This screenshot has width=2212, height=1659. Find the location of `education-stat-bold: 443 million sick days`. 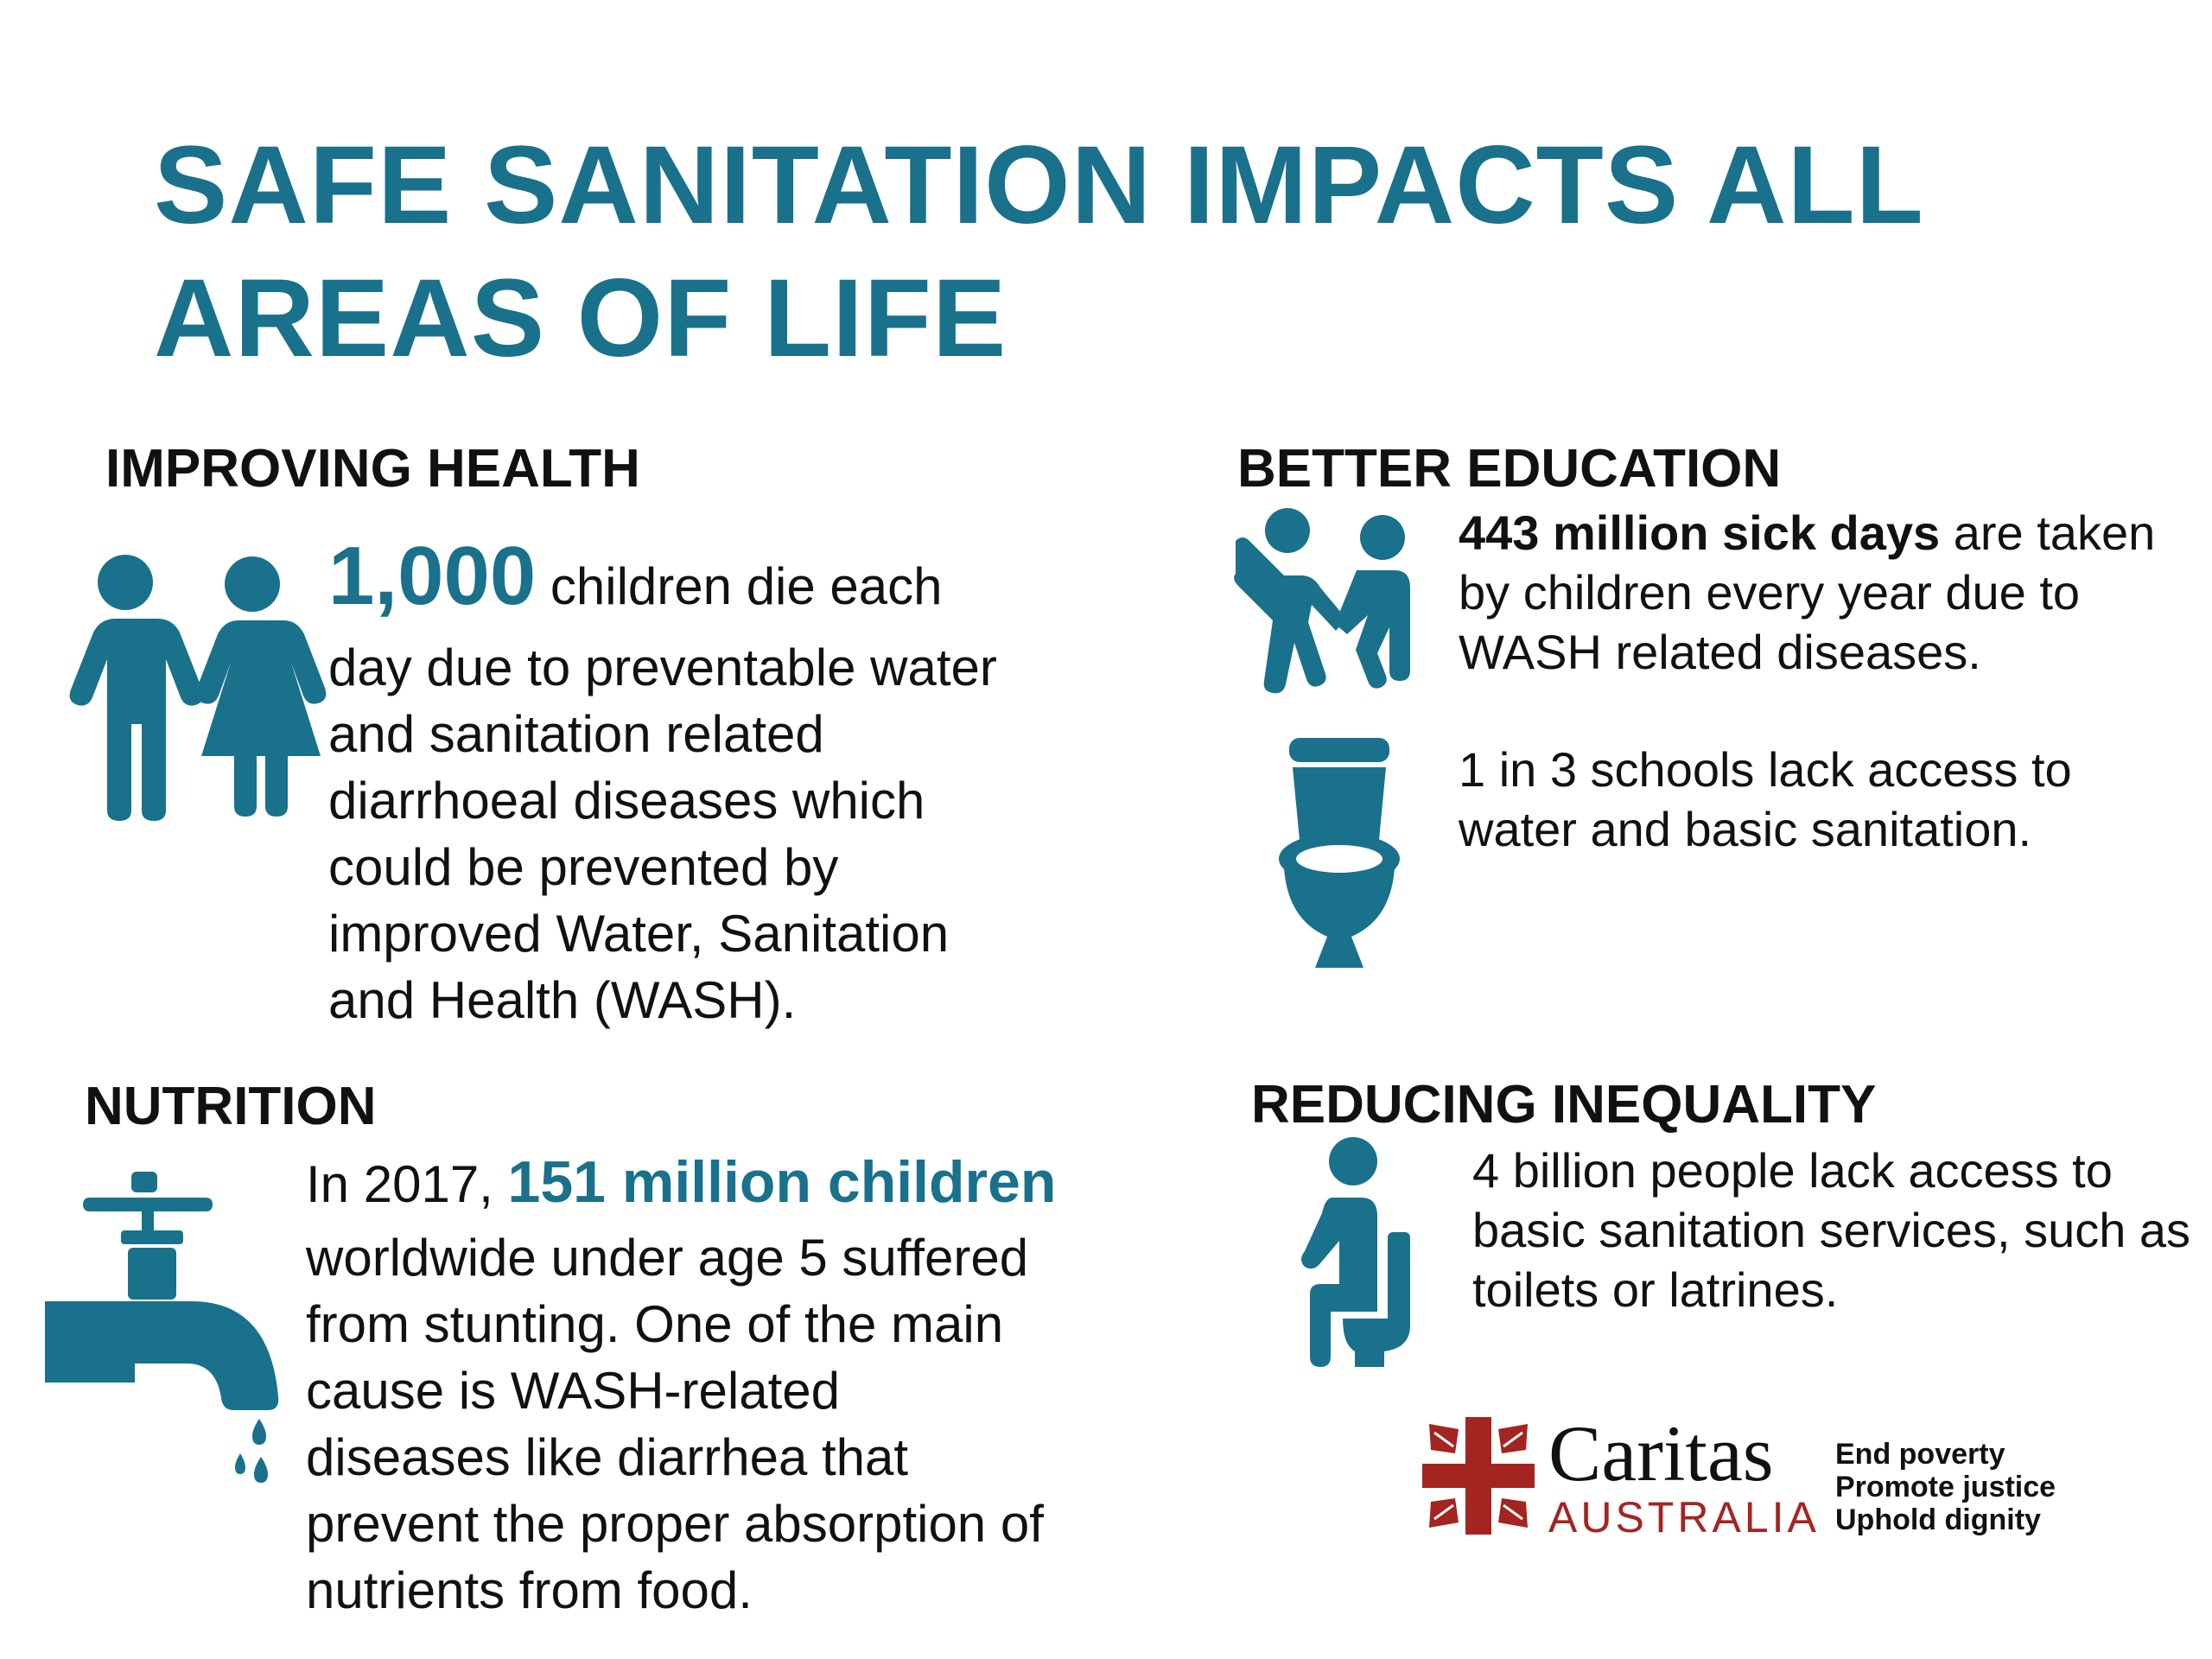

education-stat-bold: 443 million sick days is located at coordinates (1700, 532).